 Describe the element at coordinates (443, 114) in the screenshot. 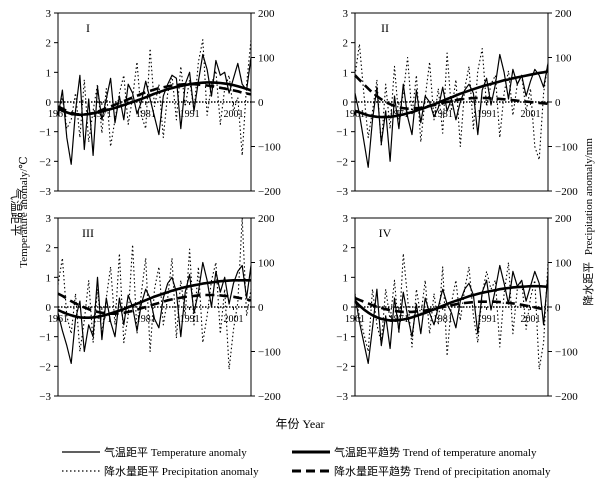

I see `panel-ii-x-tick-label: 1981` at that location.